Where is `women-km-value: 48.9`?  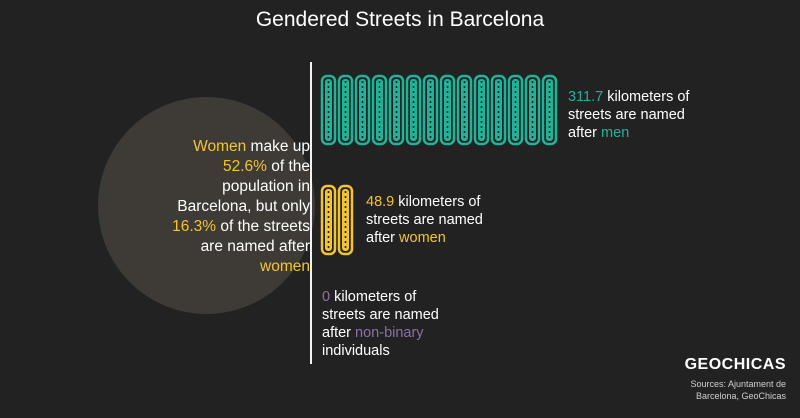
women-km-value: 48.9 is located at coordinates (380, 202).